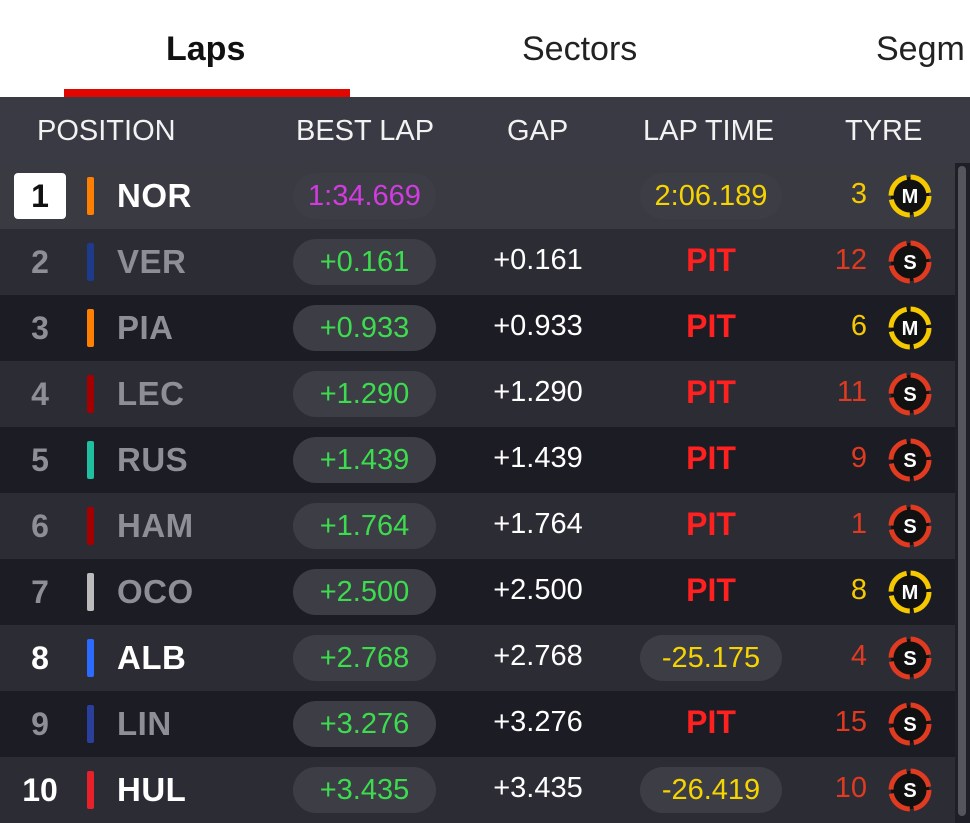 The image size is (970, 823). What do you see at coordinates (884, 131) in the screenshot?
I see `header-tyre: TYRE` at bounding box center [884, 131].